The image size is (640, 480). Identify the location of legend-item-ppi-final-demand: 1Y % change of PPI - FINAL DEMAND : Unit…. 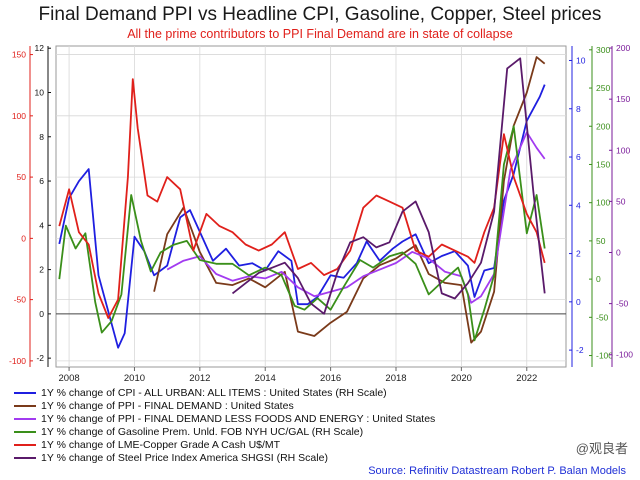
(224, 405).